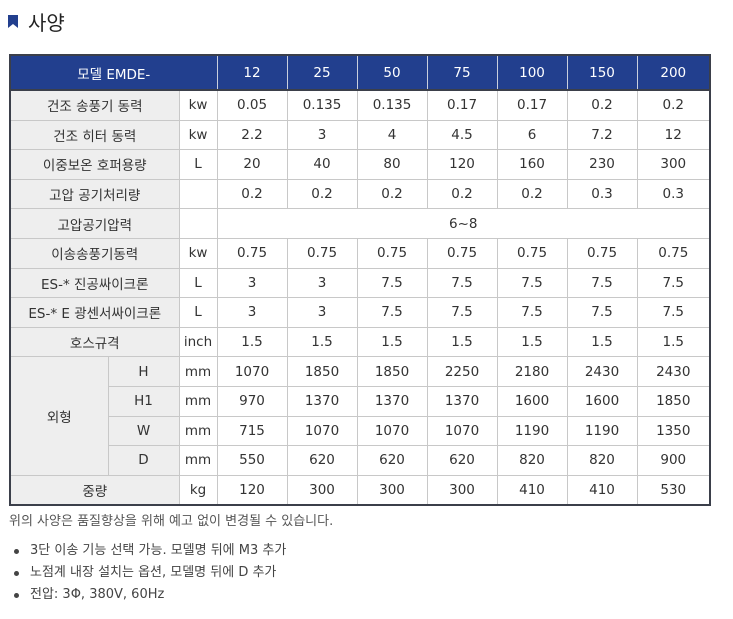  Describe the element at coordinates (673, 194) in the screenshot. I see `value-cell: 0.3` at that location.